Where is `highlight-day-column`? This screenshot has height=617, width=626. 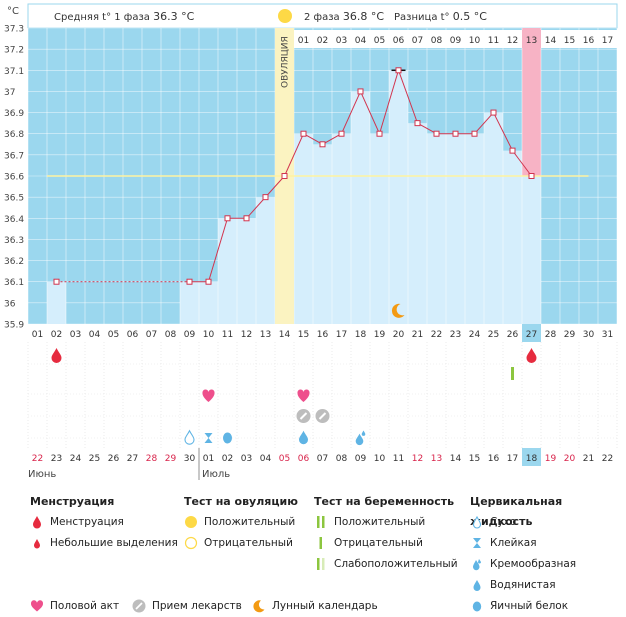
highlight-day-column is located at coordinates (531, 102).